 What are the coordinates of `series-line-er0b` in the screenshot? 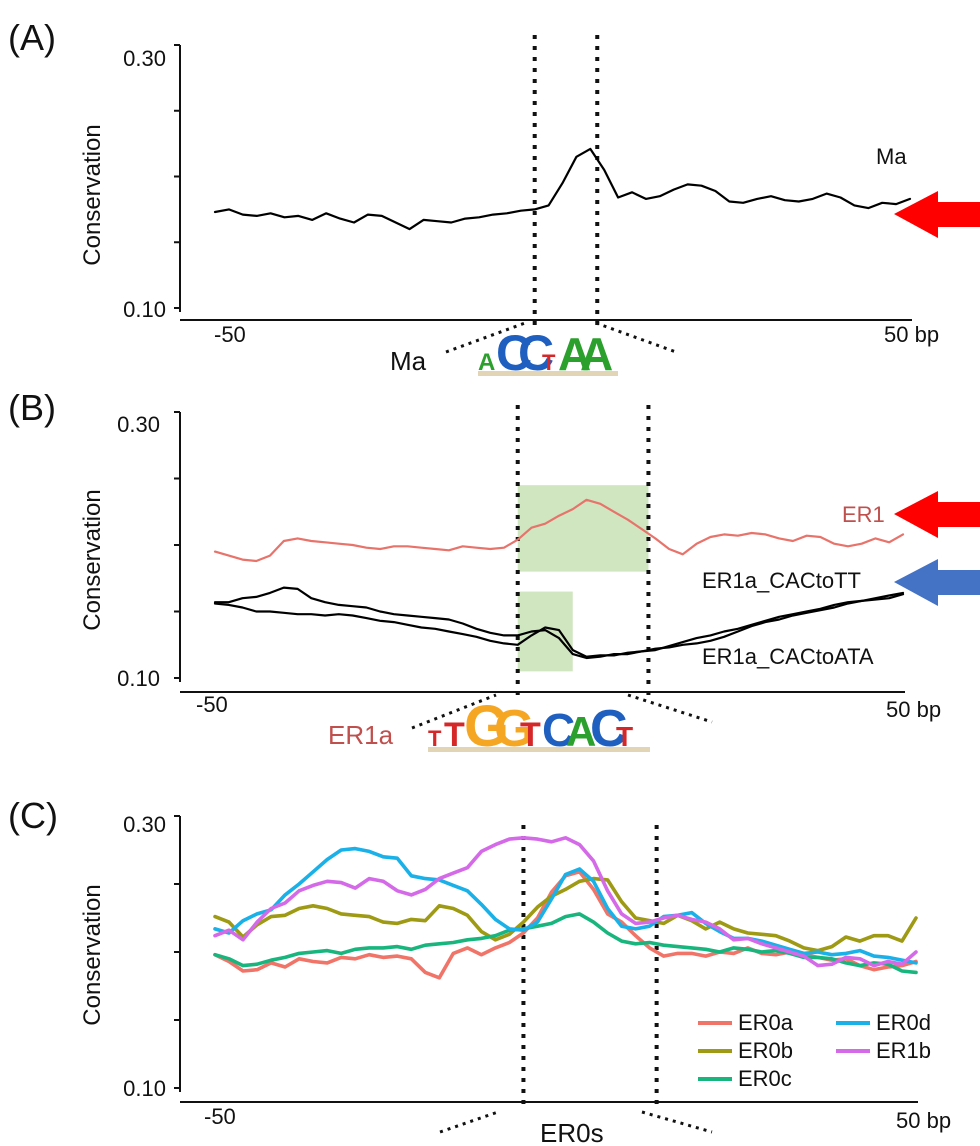 It's located at (565, 914).